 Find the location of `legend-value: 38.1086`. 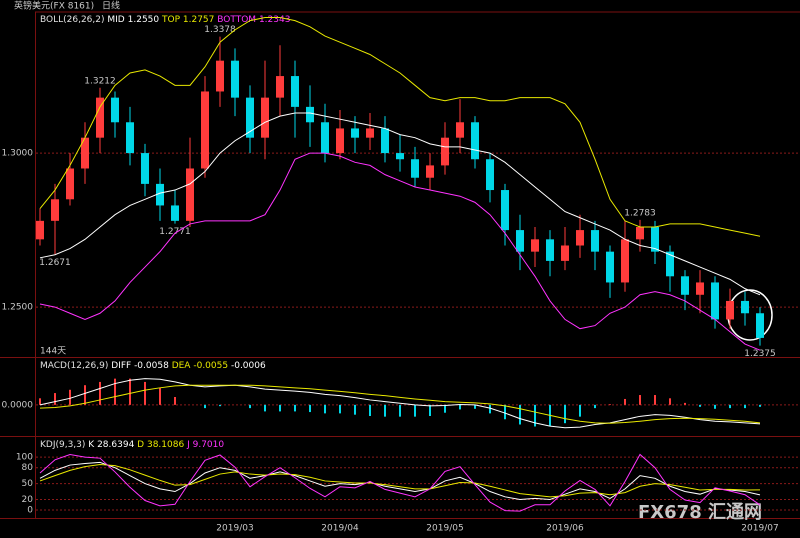

legend-value: 38.1086 is located at coordinates (165, 445).